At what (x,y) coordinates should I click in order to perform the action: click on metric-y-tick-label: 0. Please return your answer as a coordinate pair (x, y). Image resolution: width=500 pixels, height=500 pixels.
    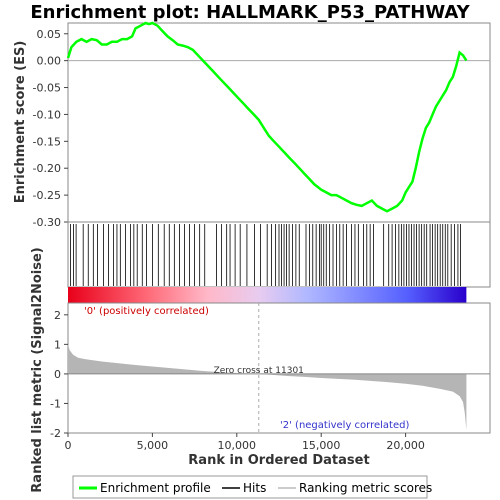
    Looking at the image, I should click on (57, 374).